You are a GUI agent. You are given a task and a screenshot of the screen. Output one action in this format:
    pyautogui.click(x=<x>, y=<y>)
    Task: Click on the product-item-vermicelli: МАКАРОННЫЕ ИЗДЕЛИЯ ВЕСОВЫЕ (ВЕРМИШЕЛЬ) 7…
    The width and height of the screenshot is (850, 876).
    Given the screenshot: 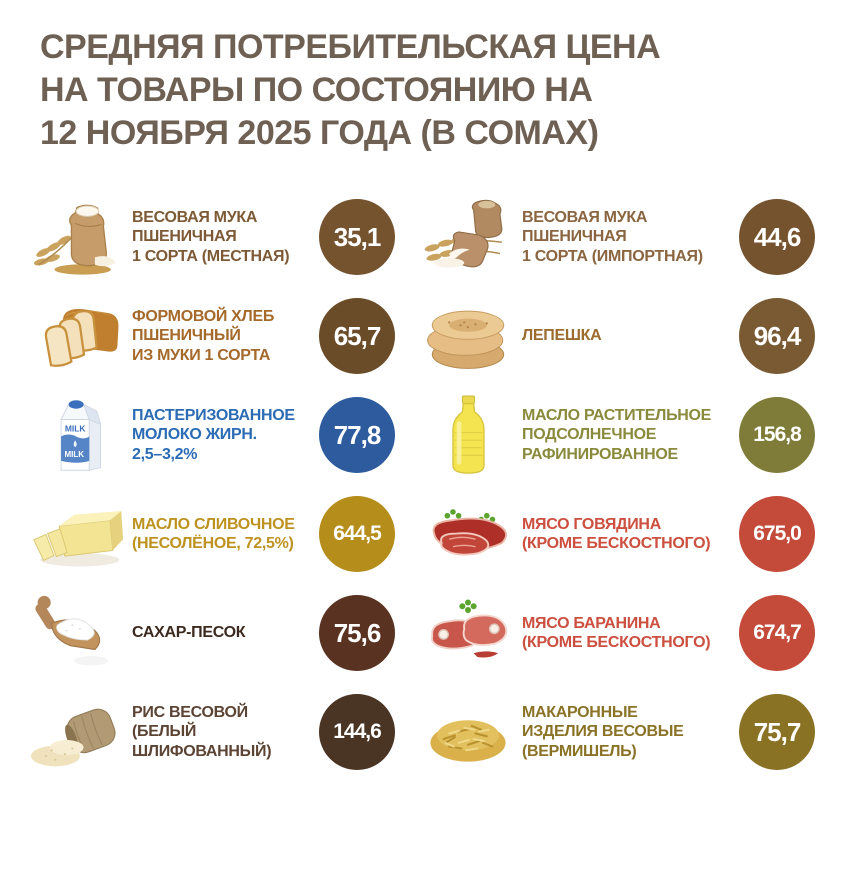 What is the action you would take?
    pyautogui.click(x=617, y=732)
    